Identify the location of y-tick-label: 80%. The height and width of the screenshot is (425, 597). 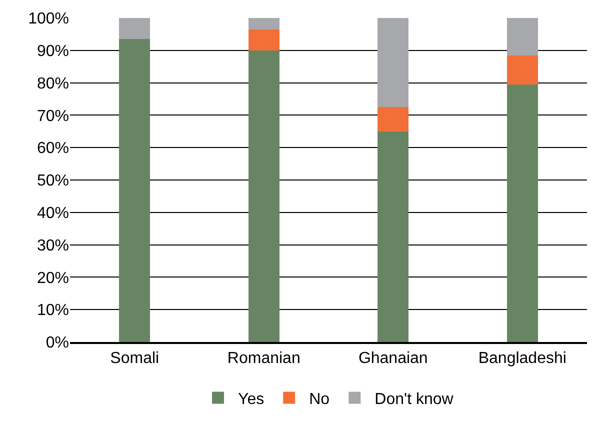
(52, 83).